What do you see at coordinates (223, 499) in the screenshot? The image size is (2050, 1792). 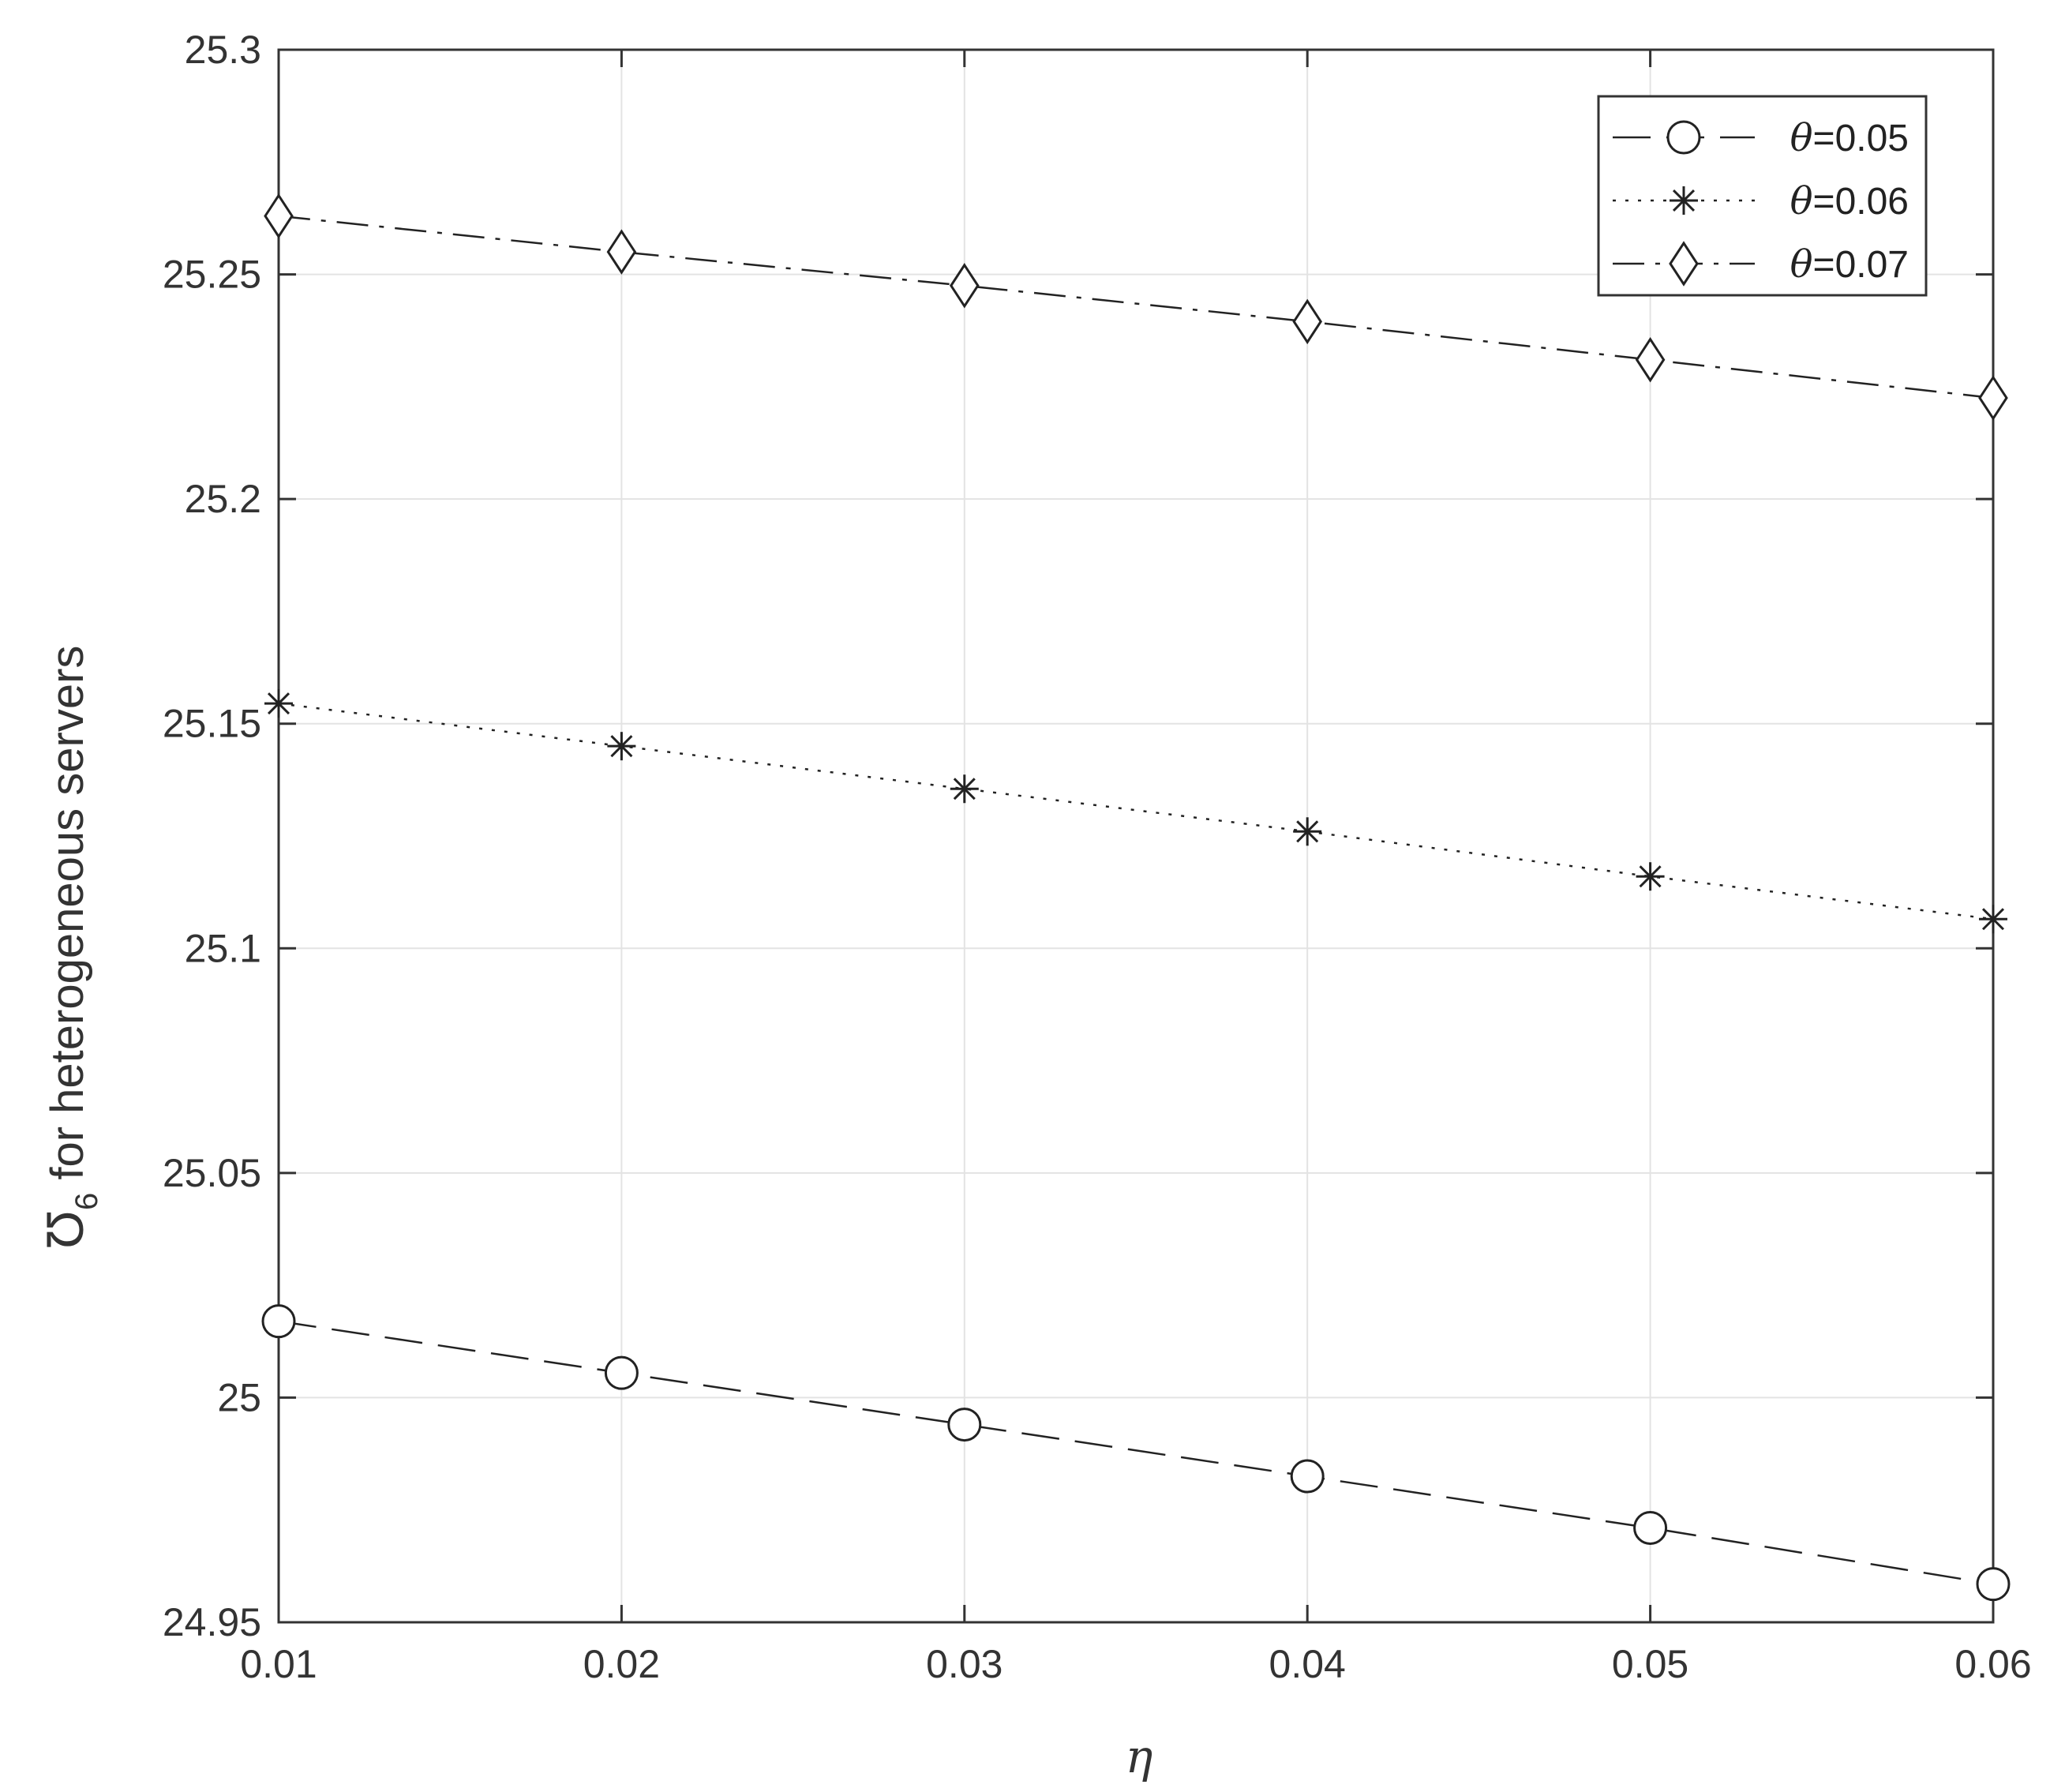 I see `y-tick-label: 25.2` at bounding box center [223, 499].